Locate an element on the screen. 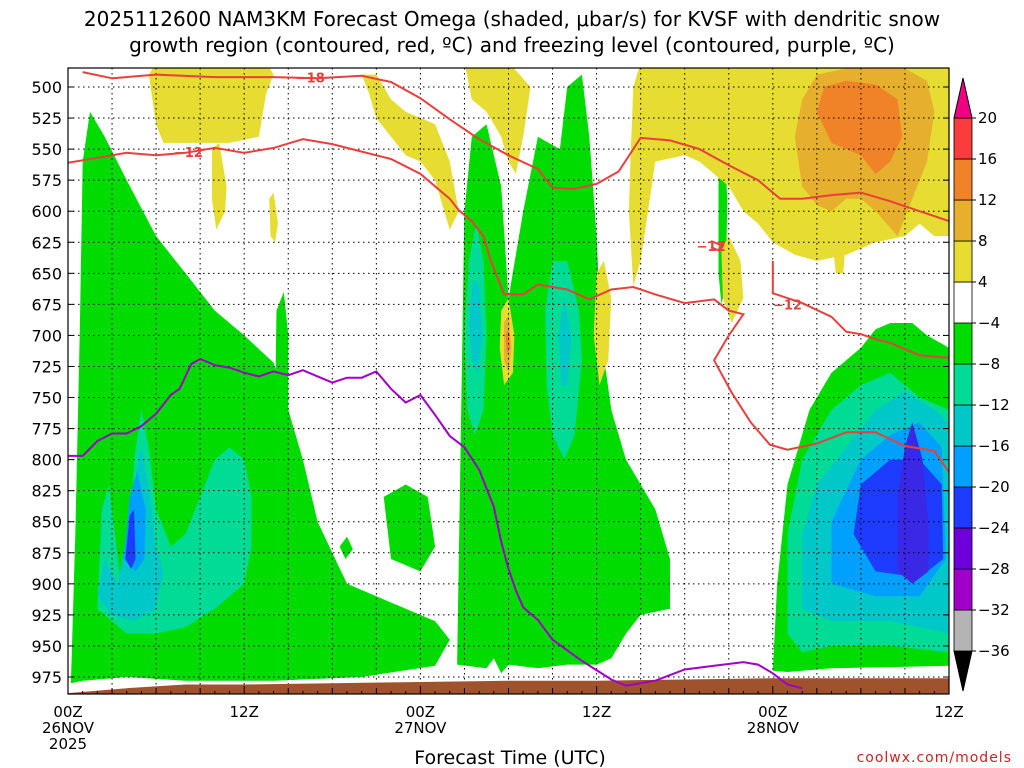  colorbar-label-8: −4 is located at coordinates (989, 323).